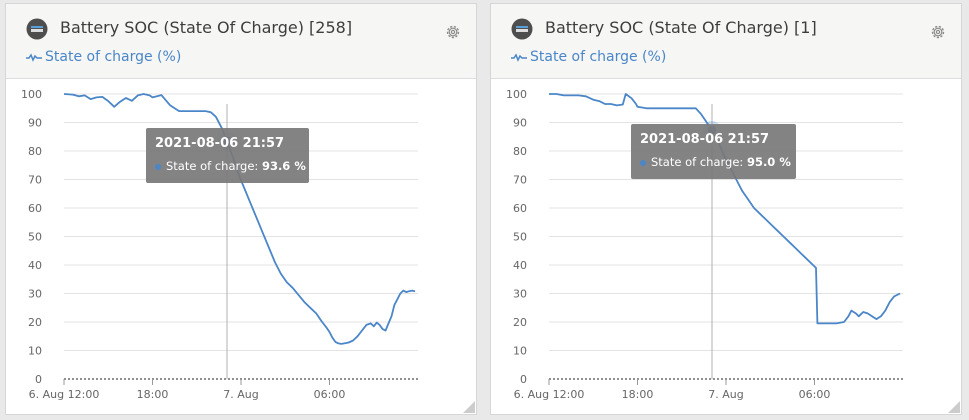  Describe the element at coordinates (681, 27) in the screenshot. I see `widget-title: Battery SOC (State Of Charge) [1]` at that location.